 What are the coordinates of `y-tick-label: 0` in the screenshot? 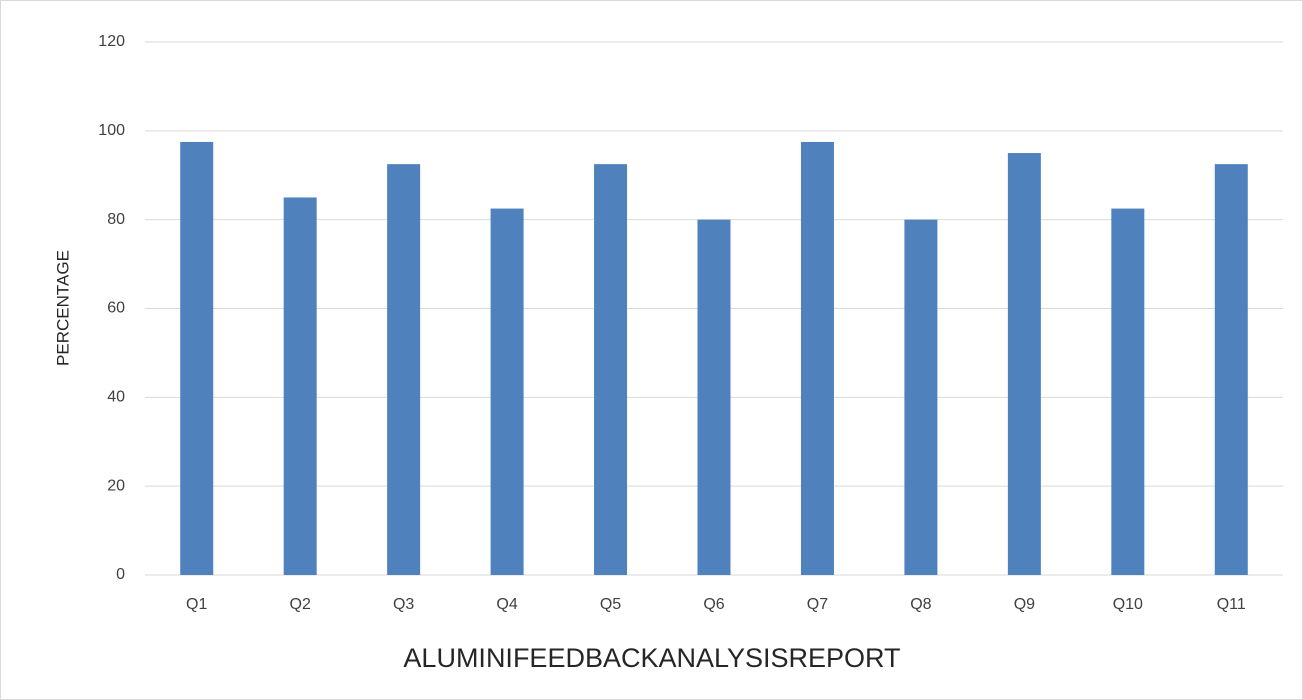 It's located at (120, 574).